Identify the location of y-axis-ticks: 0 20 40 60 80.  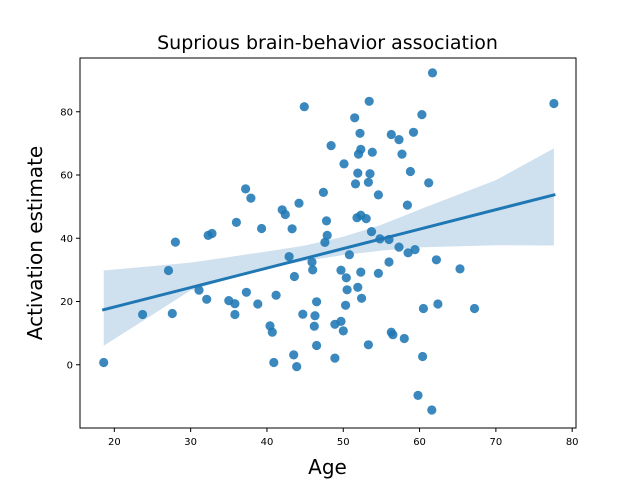
(70, 239).